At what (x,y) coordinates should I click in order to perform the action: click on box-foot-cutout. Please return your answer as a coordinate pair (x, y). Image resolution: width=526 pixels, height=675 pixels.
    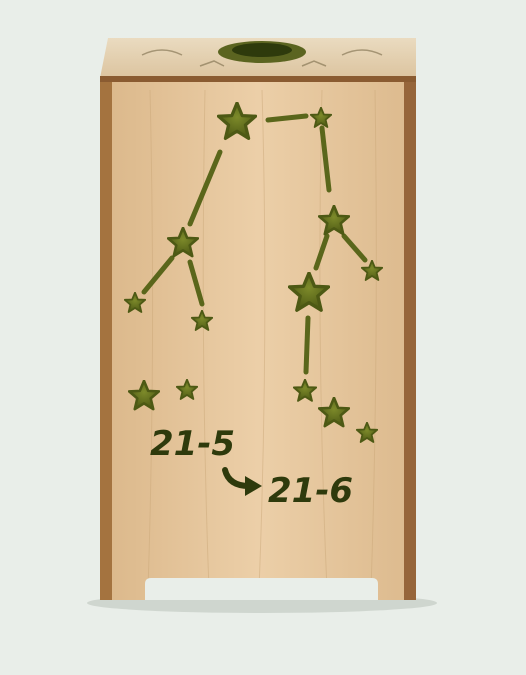
    Looking at the image, I should click on (261, 589).